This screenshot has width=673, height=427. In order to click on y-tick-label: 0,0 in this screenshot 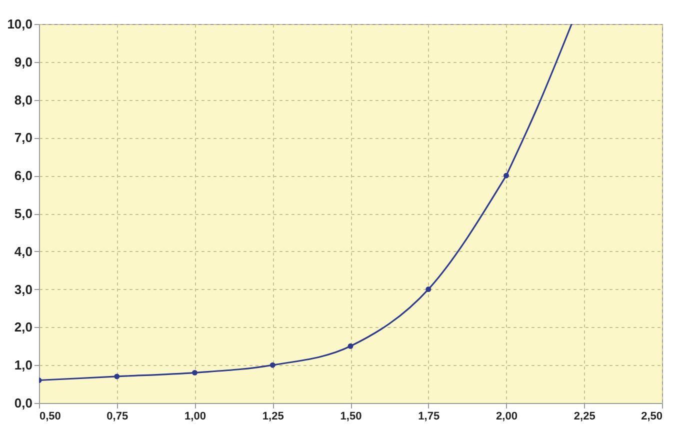, I will do `click(23, 403)`.